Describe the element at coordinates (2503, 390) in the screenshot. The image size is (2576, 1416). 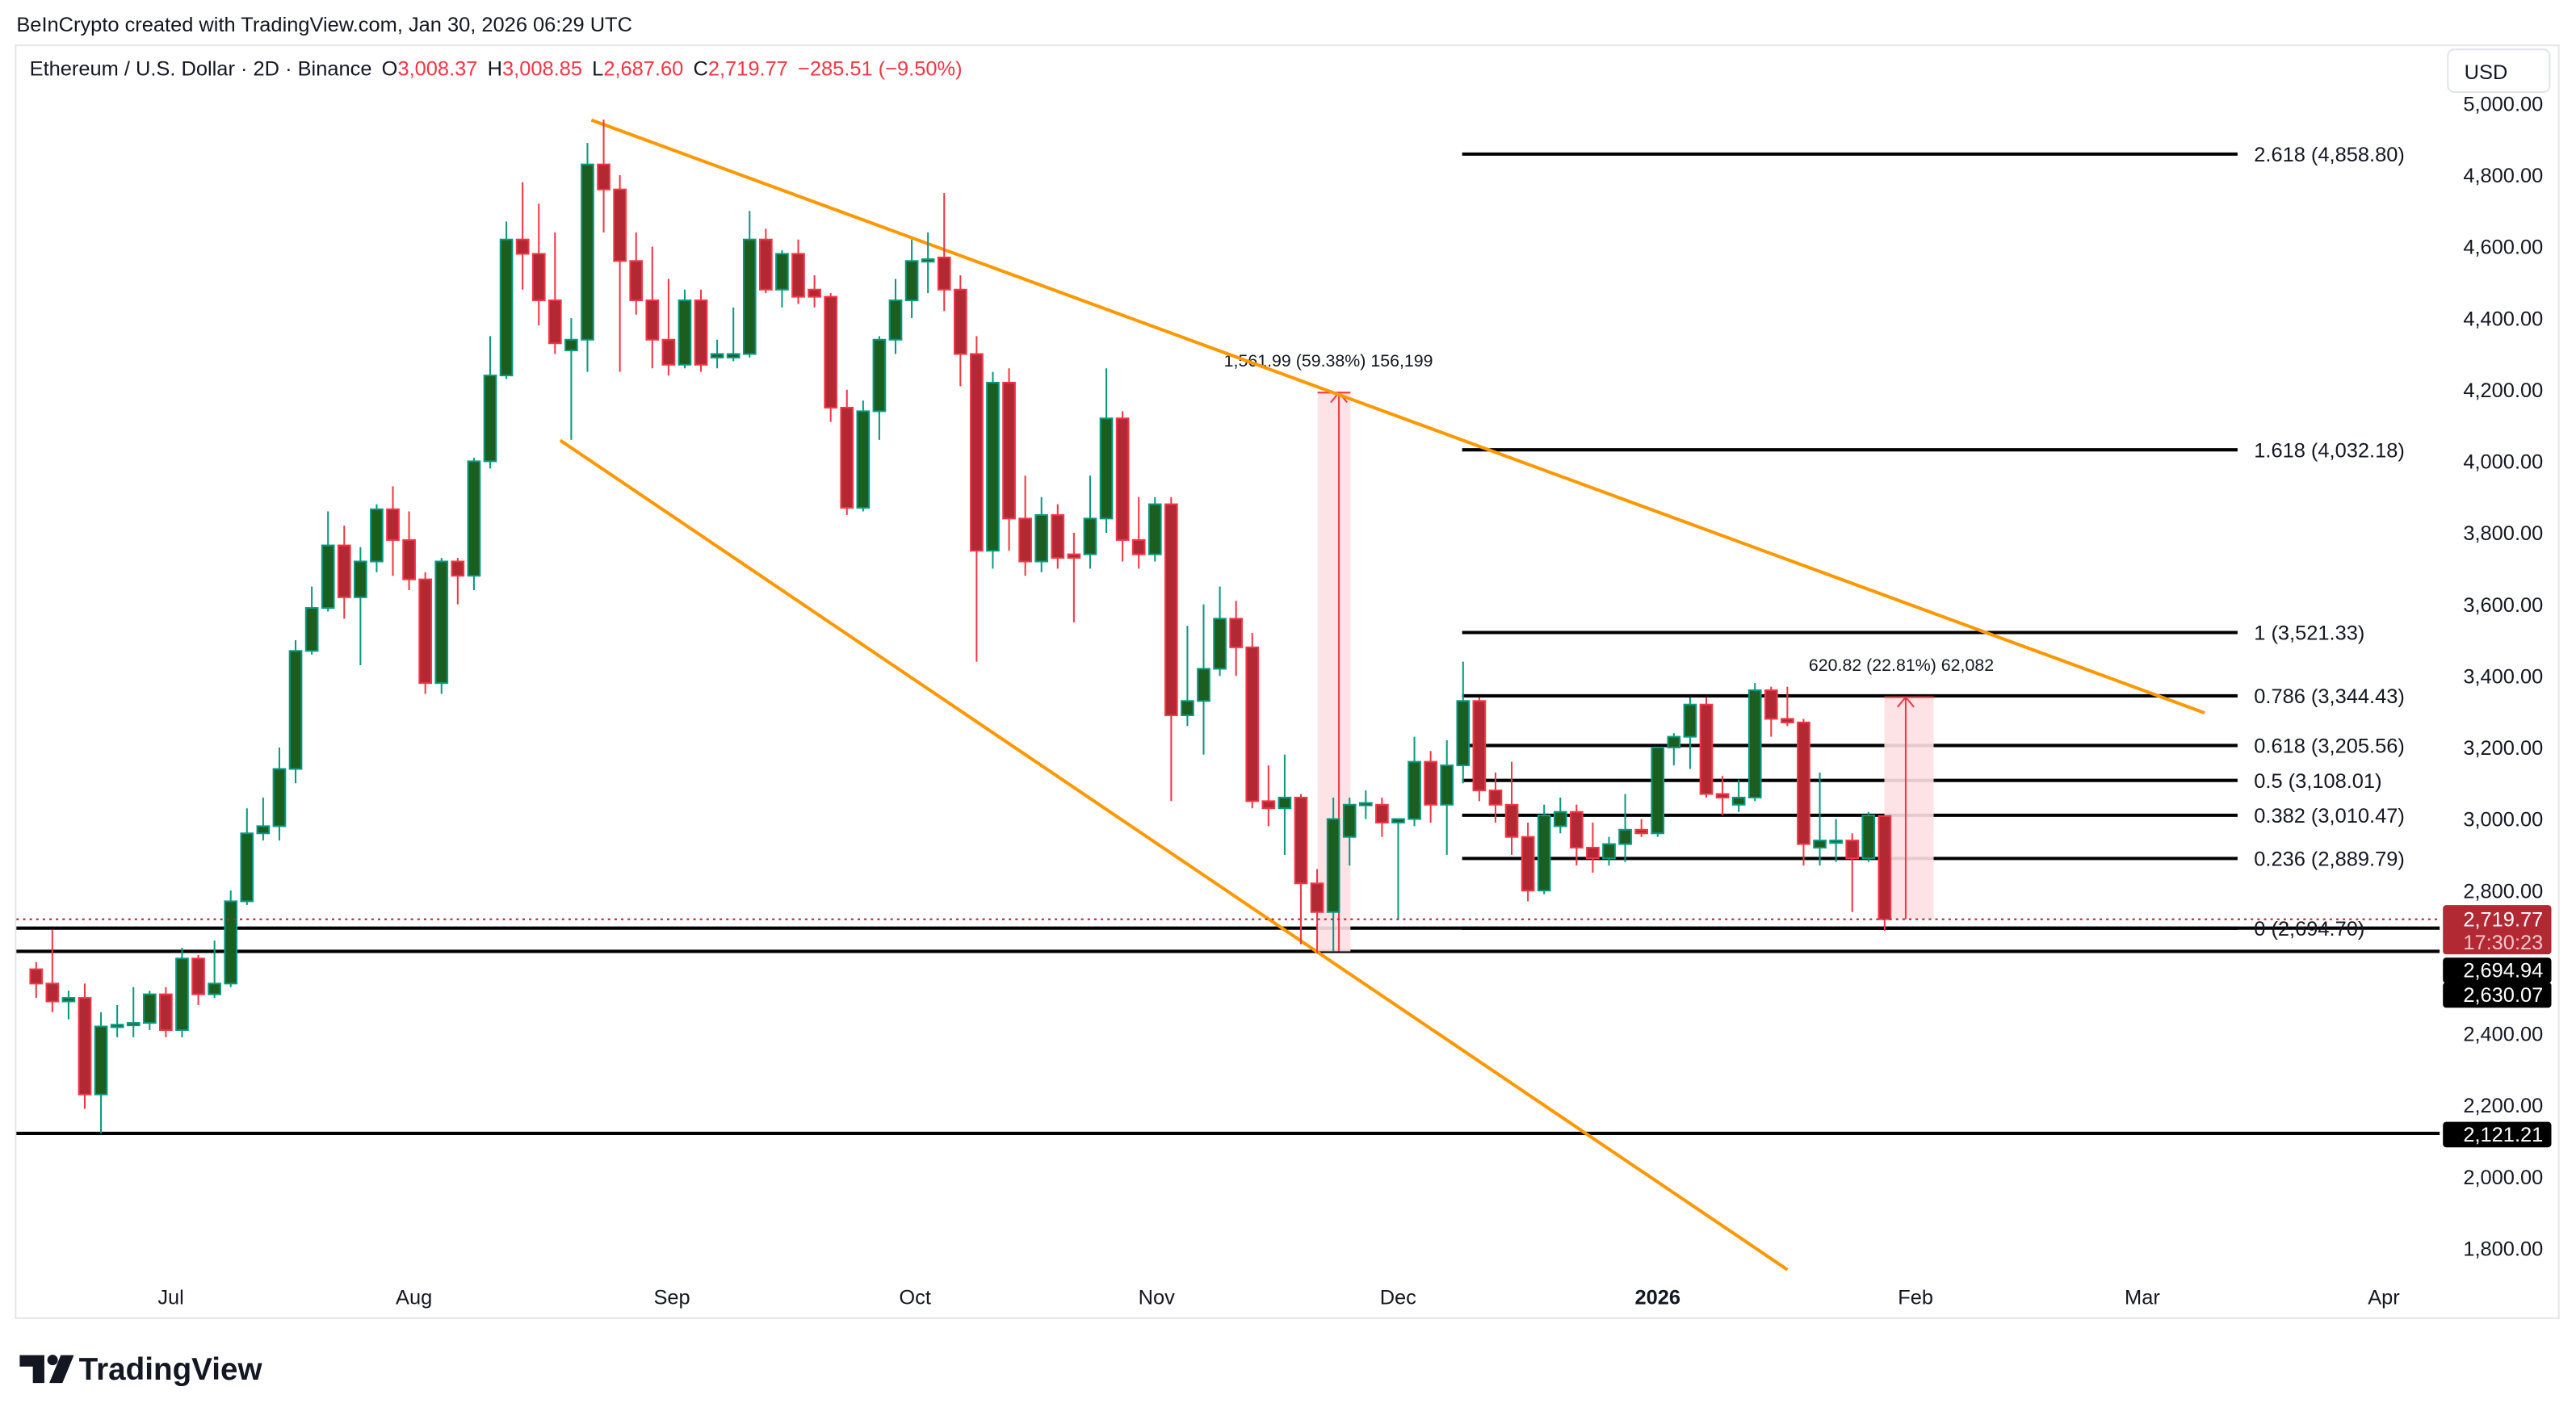
I see `price-tick-label: 4,200.00` at that location.